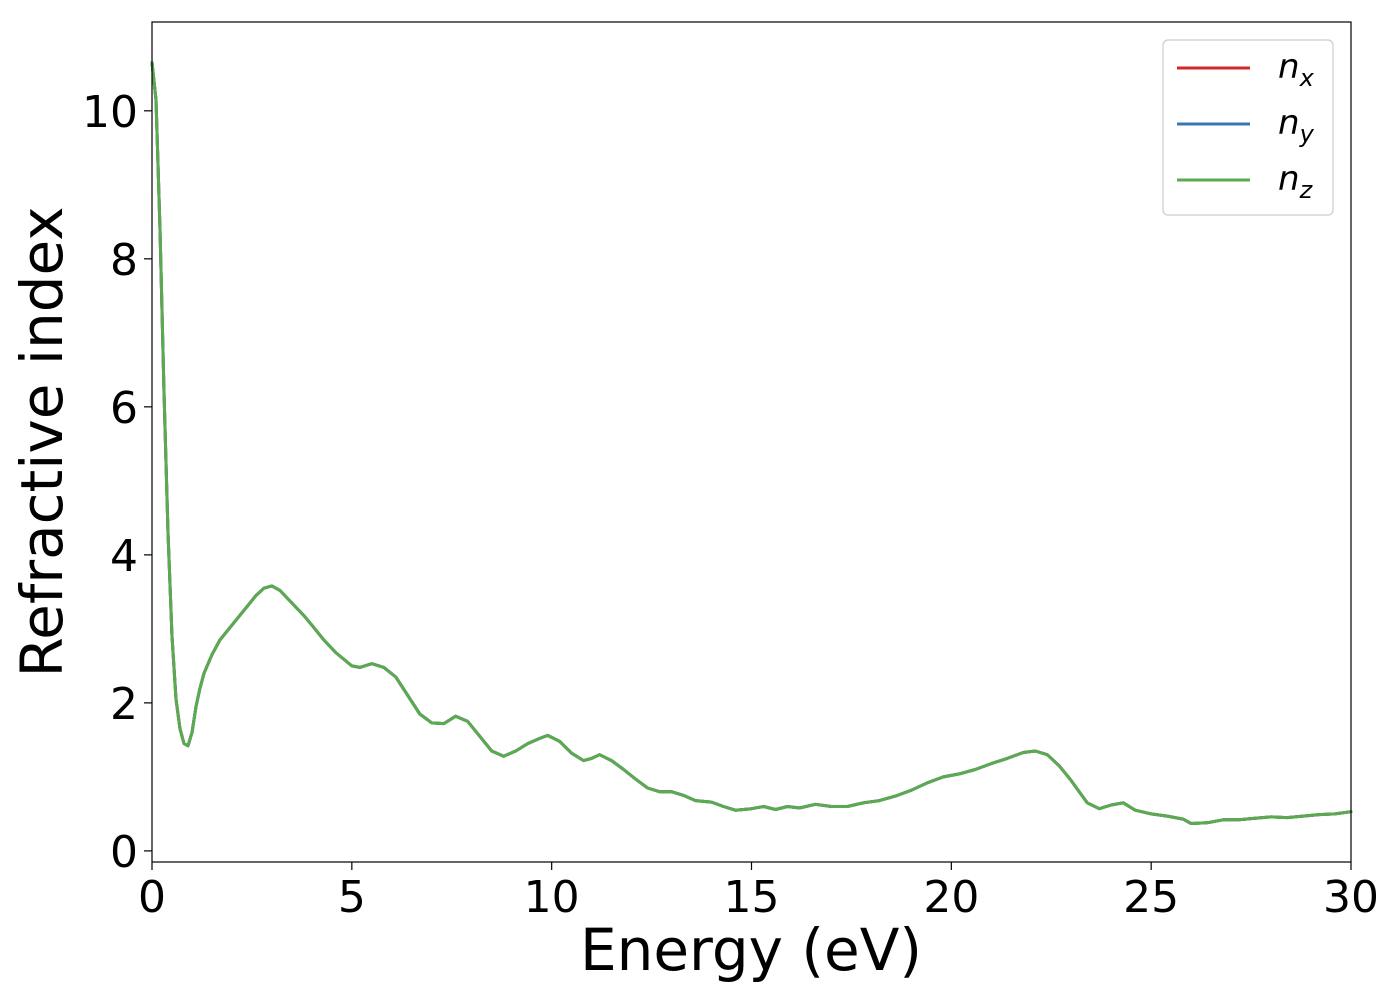 This screenshot has width=1400, height=1000. I want to click on legend-label-x: nx, so click(1296, 69).